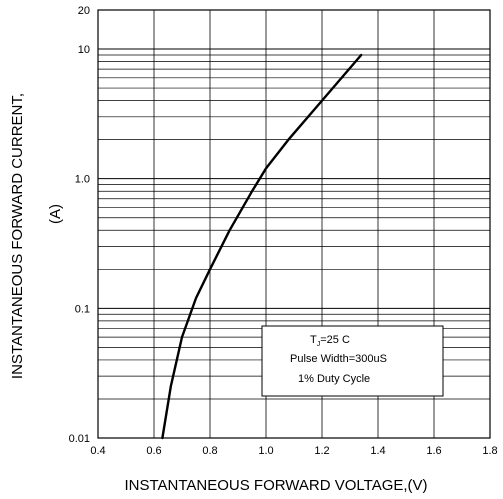  What do you see at coordinates (79, 439) in the screenshot?
I see `y-tick-label: 0.01` at bounding box center [79, 439].